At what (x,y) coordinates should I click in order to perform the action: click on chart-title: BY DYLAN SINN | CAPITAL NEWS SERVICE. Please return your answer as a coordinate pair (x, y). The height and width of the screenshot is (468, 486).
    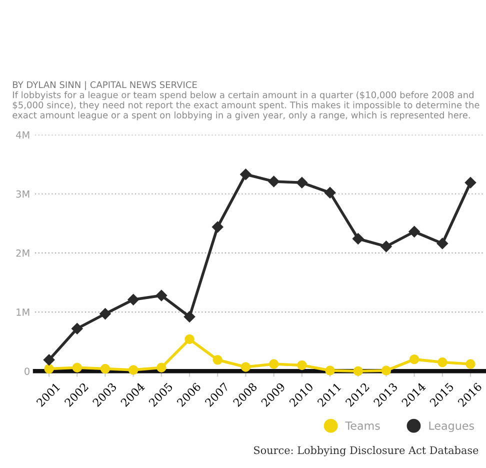
    Looking at the image, I should click on (105, 85).